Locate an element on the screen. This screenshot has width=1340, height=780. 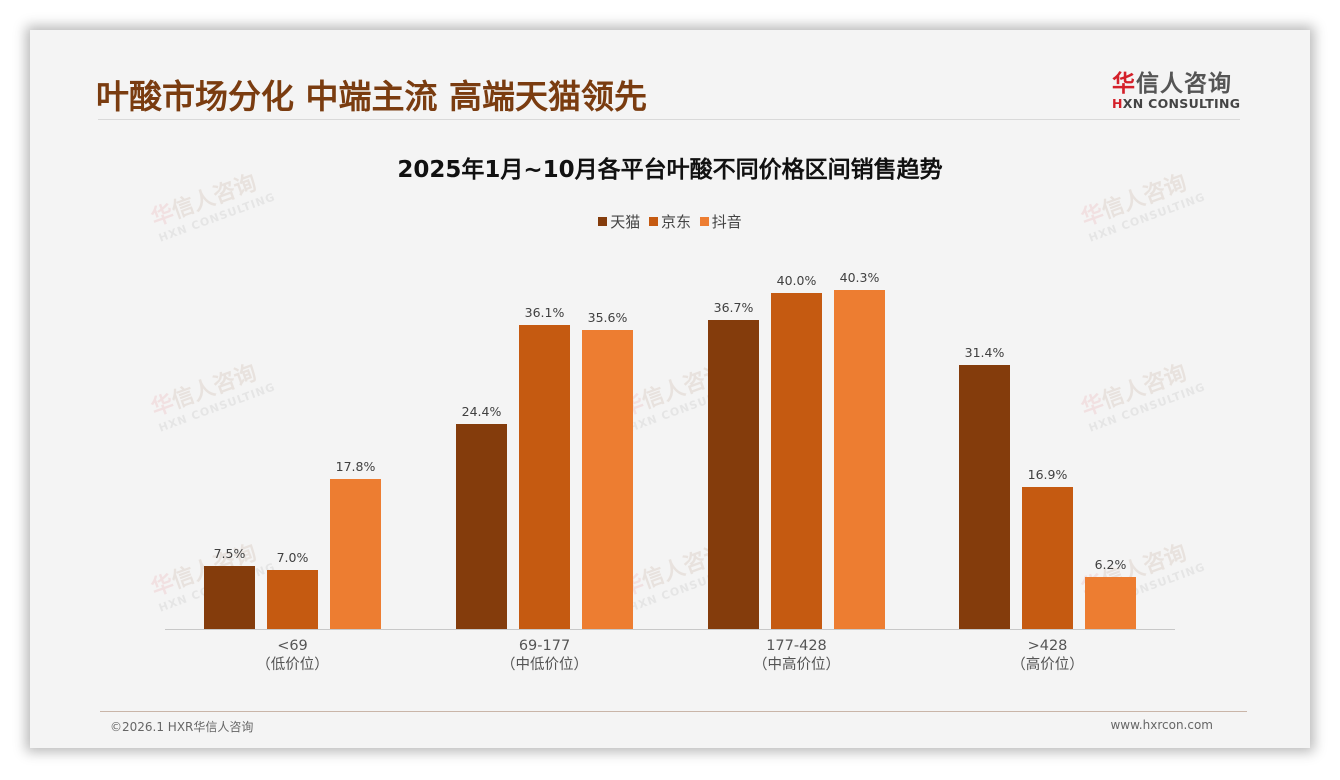
footer-divider is located at coordinates (673, 711).